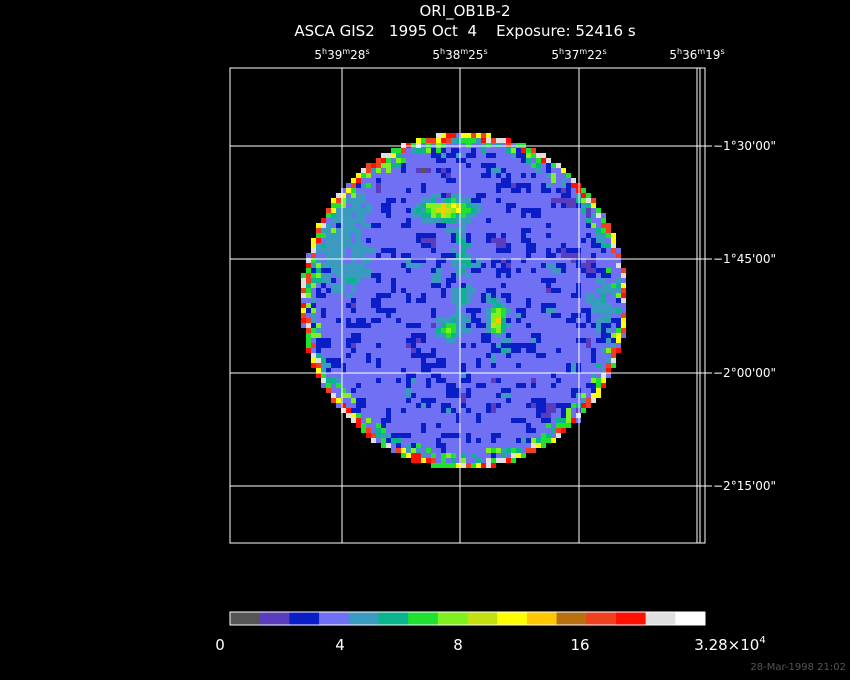 The height and width of the screenshot is (680, 850). Describe the element at coordinates (475, 55) in the screenshot. I see `ra-value: 25` at that location.